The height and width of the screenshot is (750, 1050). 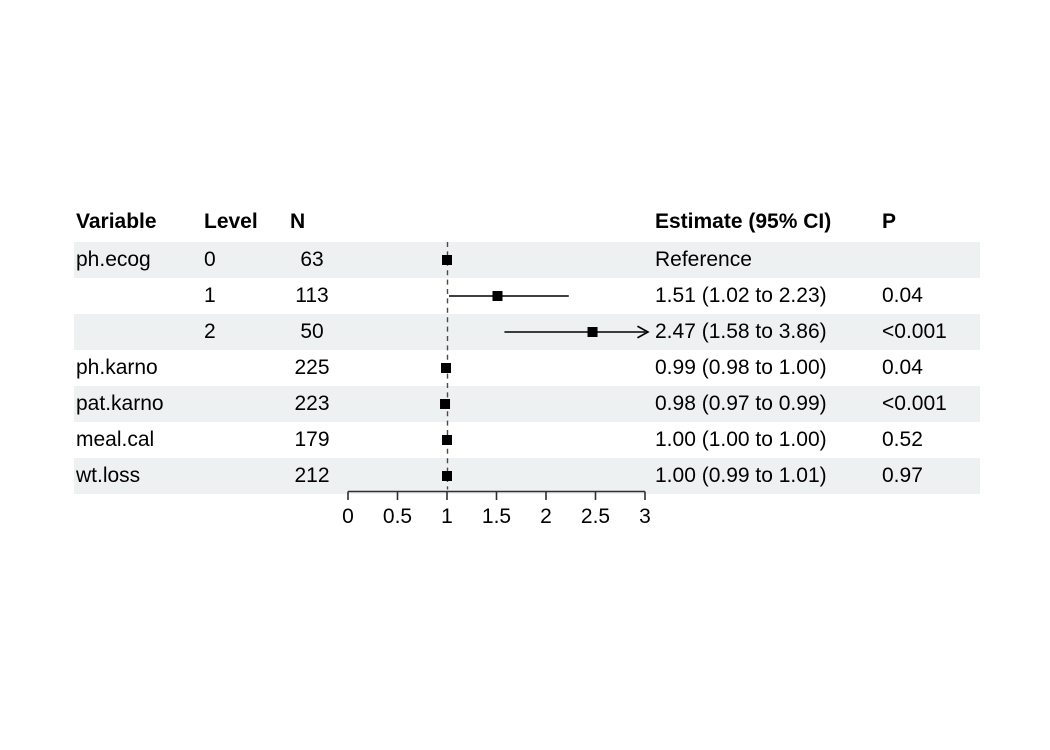 What do you see at coordinates (348, 516) in the screenshot?
I see `x-axis-tick-label: 0` at bounding box center [348, 516].